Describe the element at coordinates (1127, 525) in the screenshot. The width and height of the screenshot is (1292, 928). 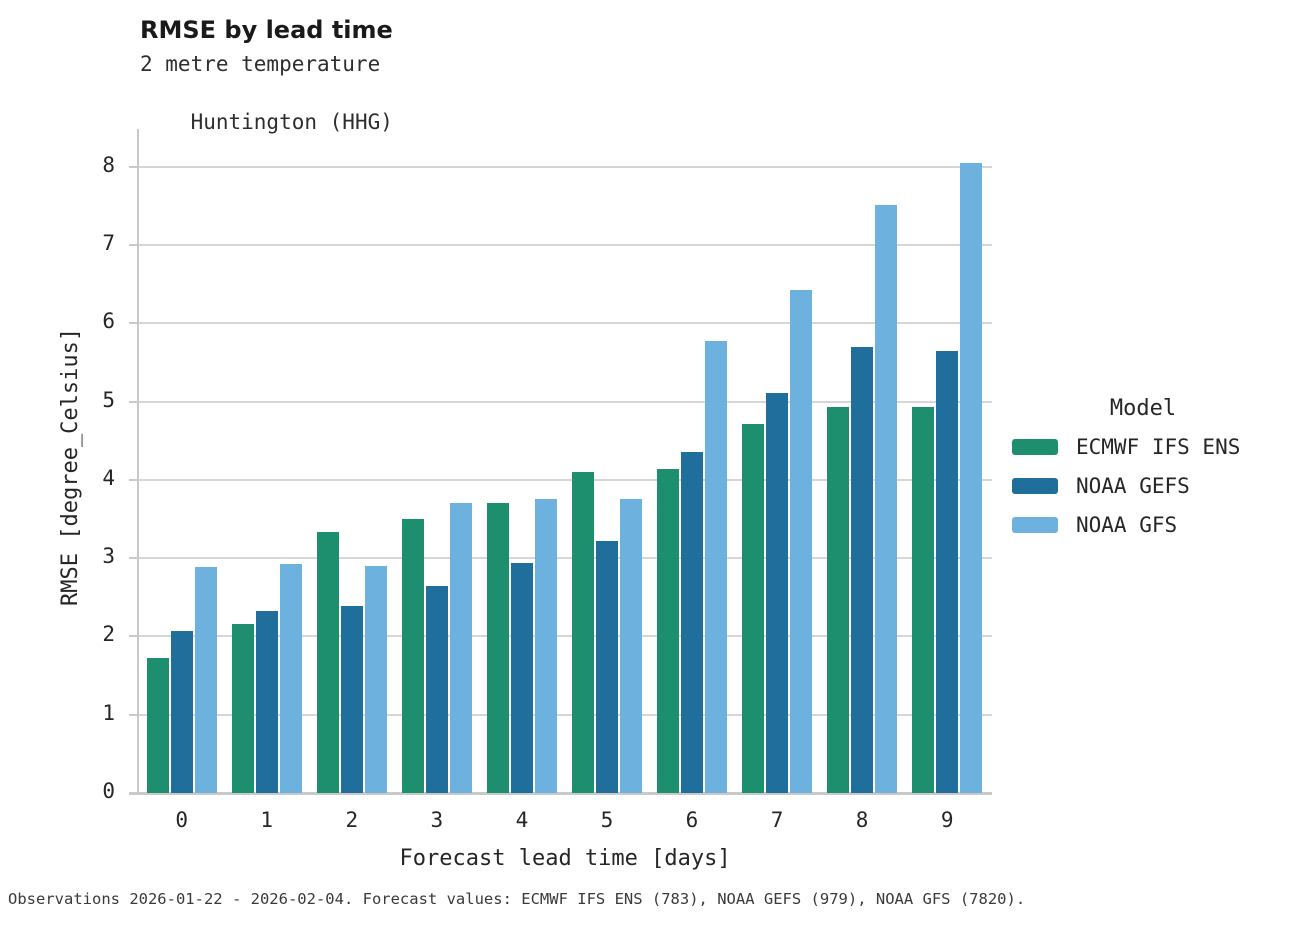
I see `legend-label: NOAA GFS` at that location.